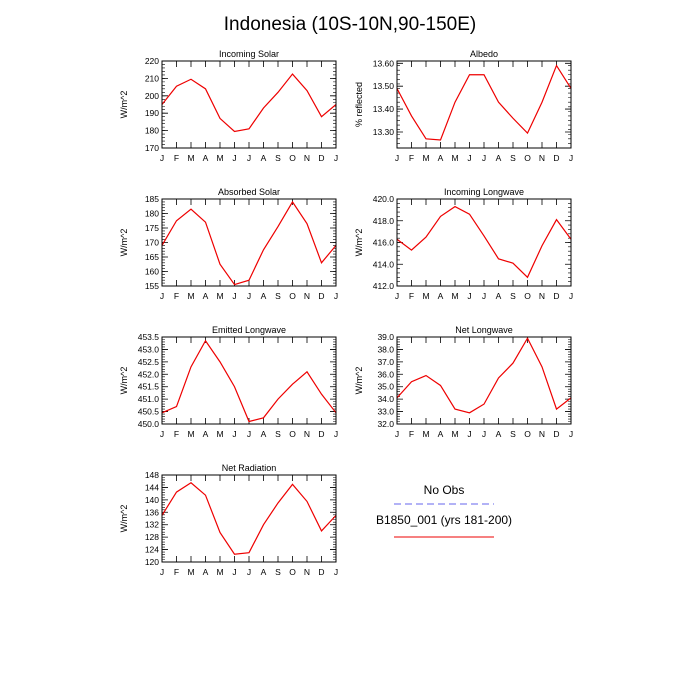 The image size is (700, 700). What do you see at coordinates (385, 412) in the screenshot?
I see `y-tick-label-net-longwave: 33.0` at bounding box center [385, 412].